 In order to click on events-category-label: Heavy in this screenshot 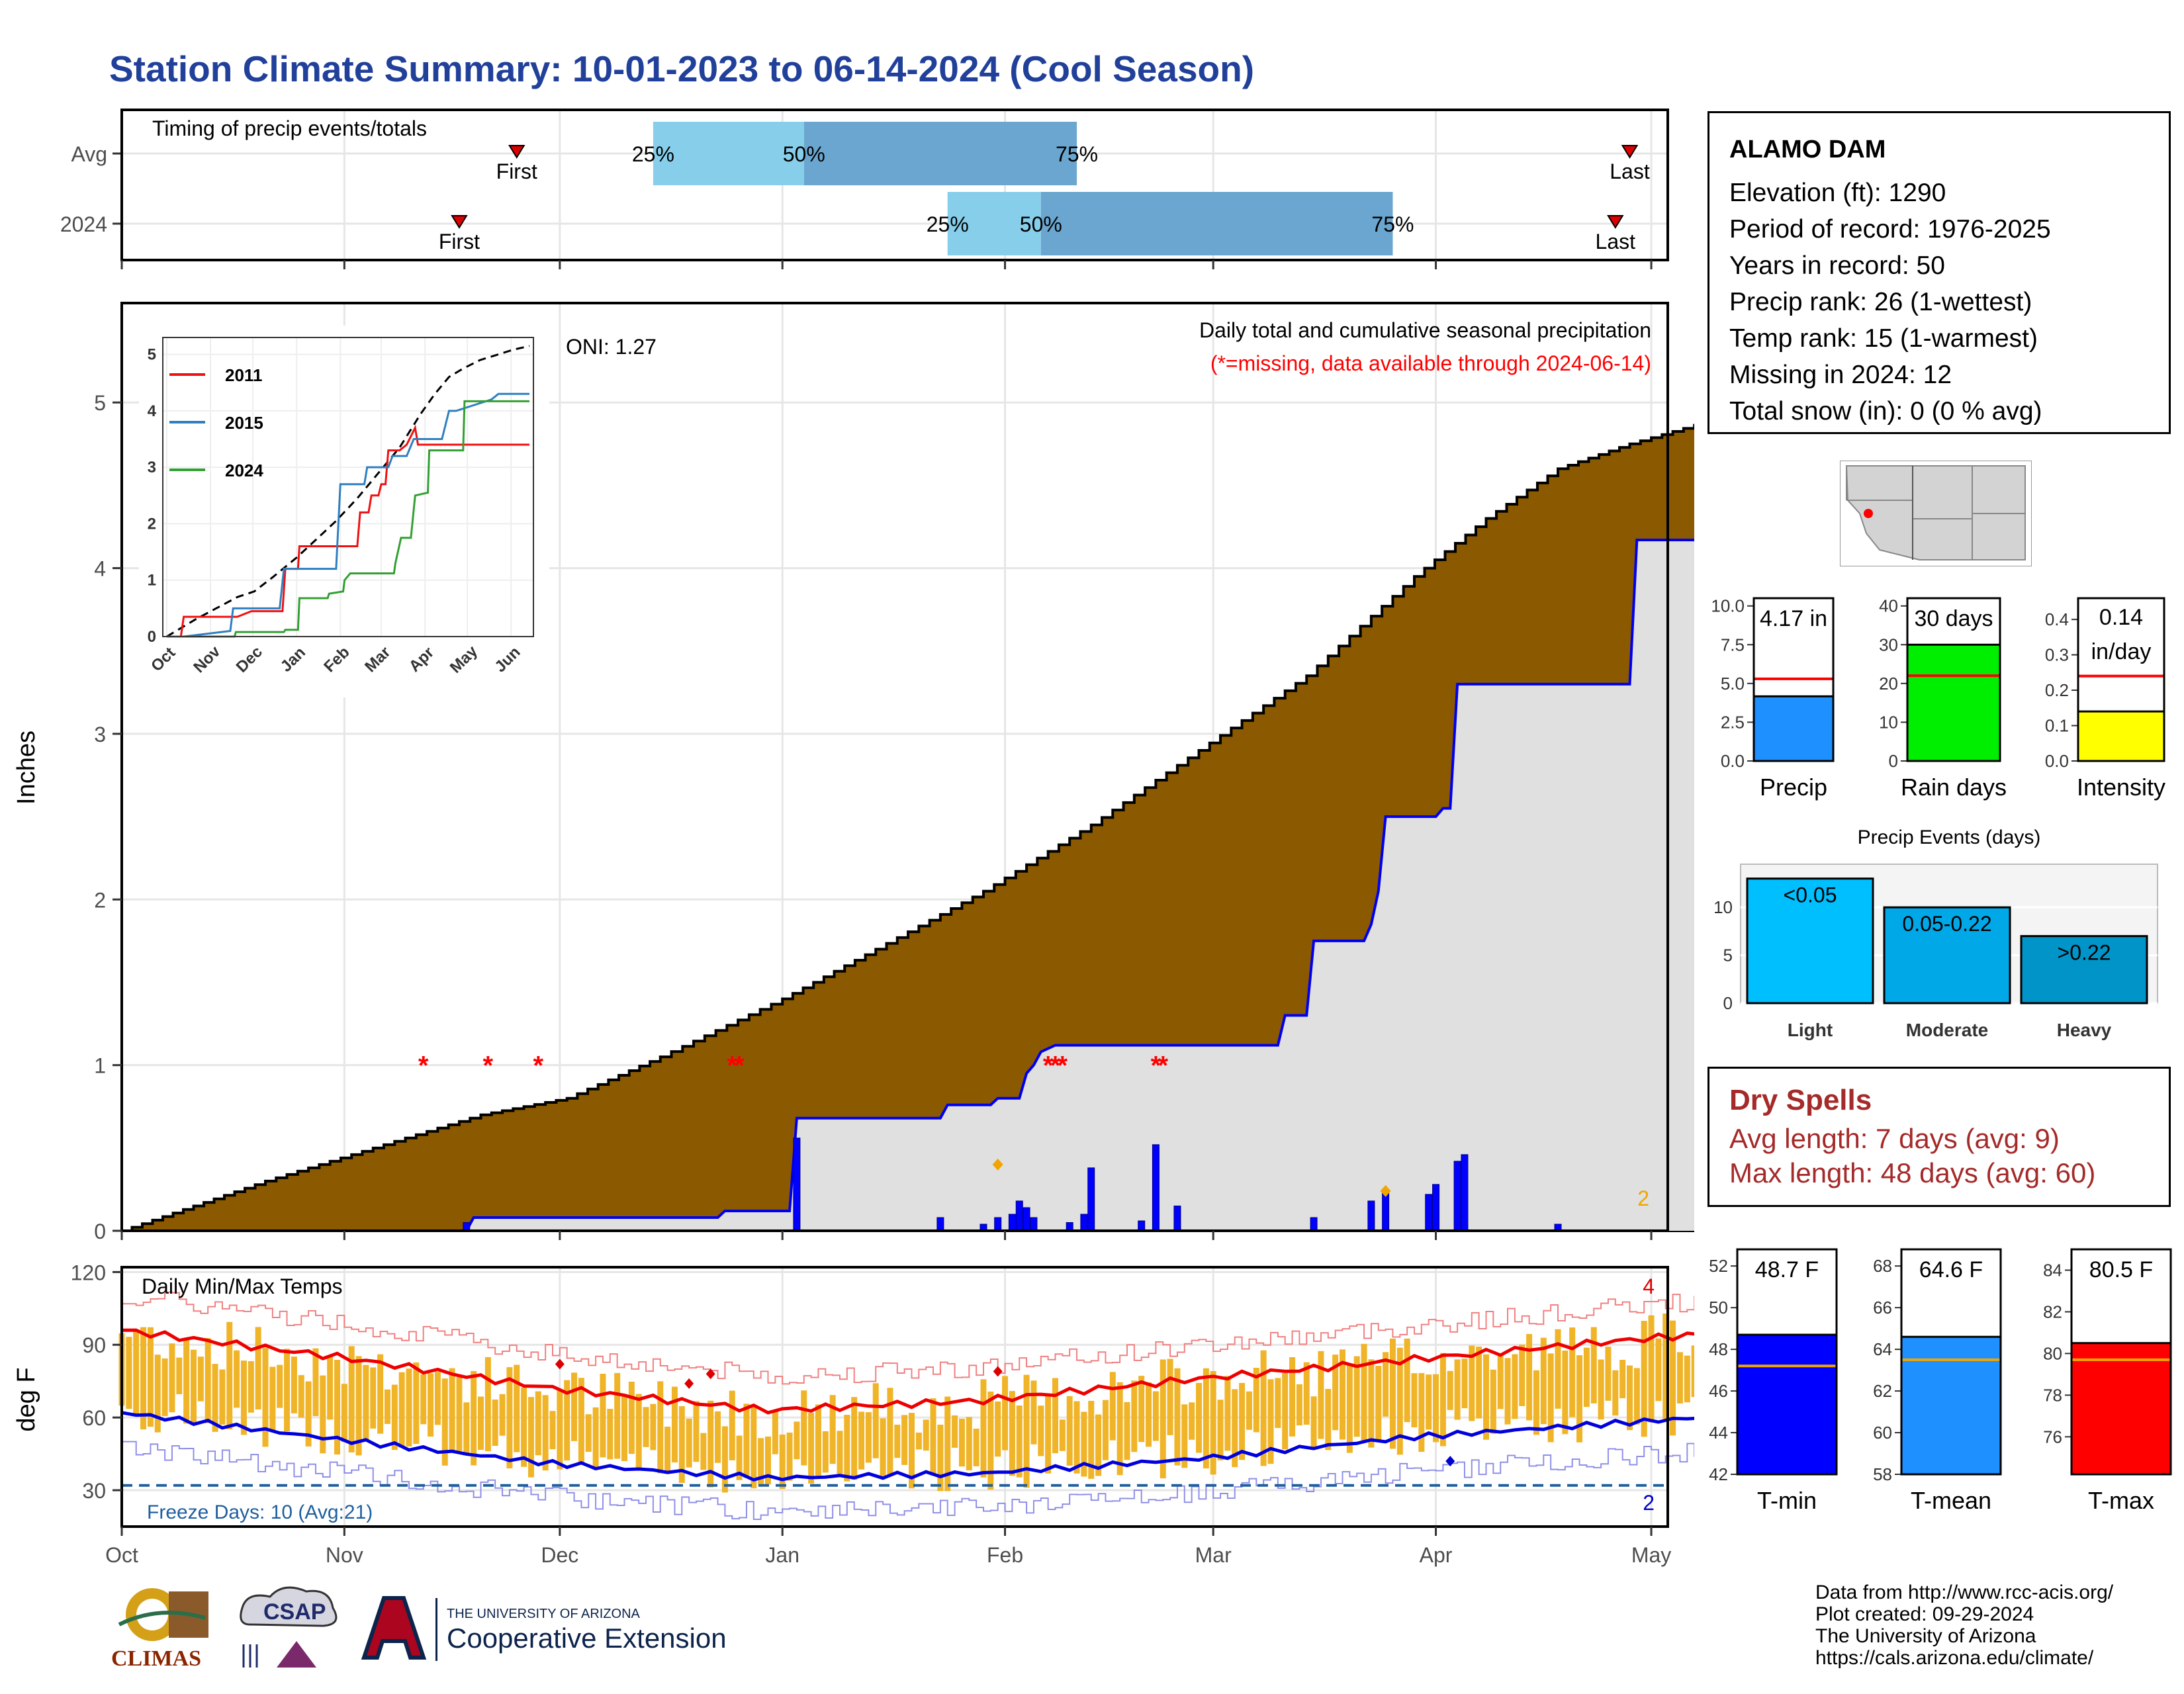, I will do `click(2084, 1030)`.